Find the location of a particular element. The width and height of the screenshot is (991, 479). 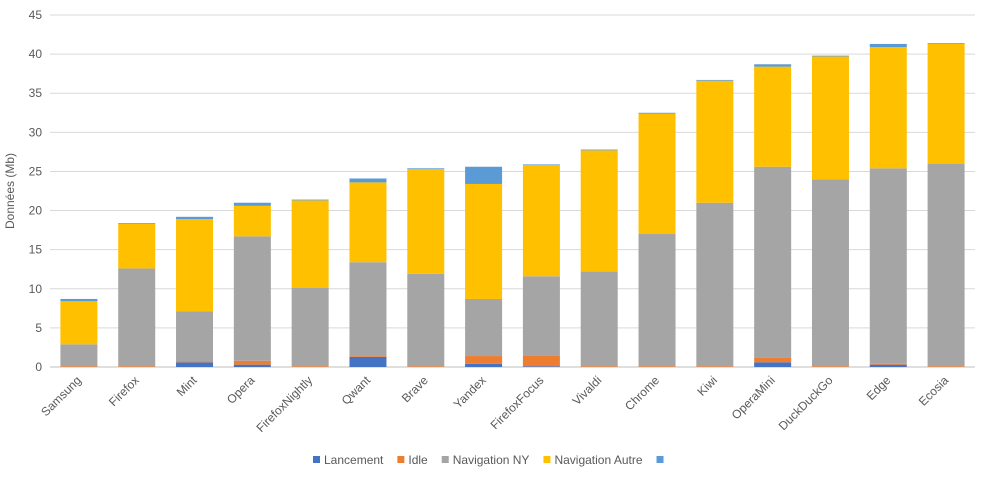

legend-label: Idle is located at coordinates (418, 460).